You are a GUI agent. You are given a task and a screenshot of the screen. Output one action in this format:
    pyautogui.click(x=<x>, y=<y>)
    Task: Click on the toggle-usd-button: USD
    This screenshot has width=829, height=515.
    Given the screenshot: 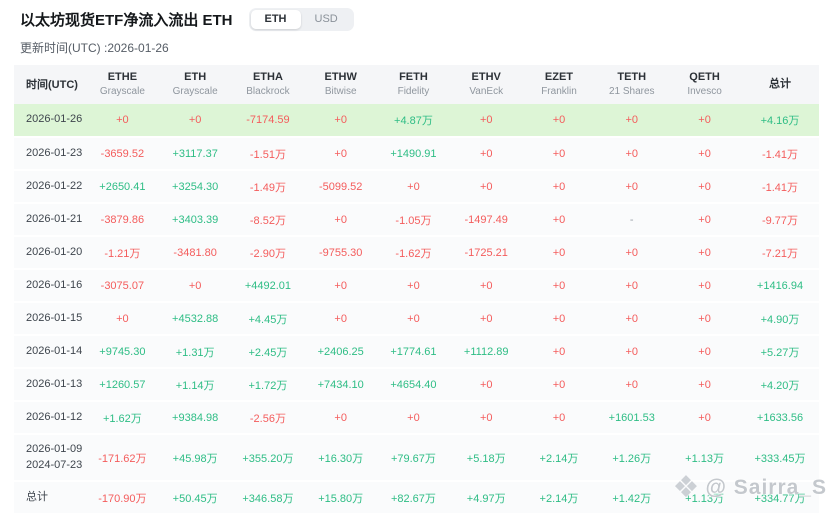 What is the action you would take?
    pyautogui.click(x=326, y=19)
    